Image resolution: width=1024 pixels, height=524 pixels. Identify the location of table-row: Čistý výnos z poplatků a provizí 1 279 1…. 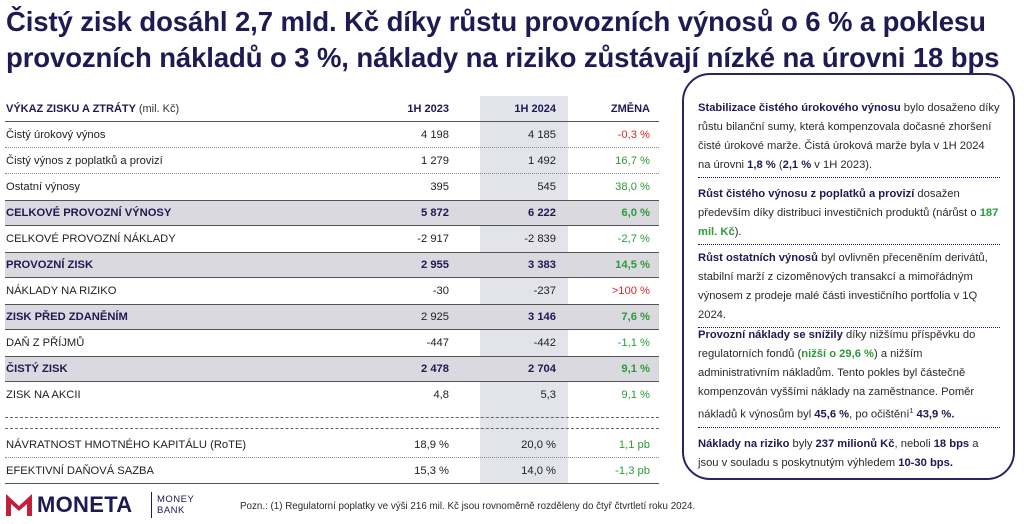
(332, 161).